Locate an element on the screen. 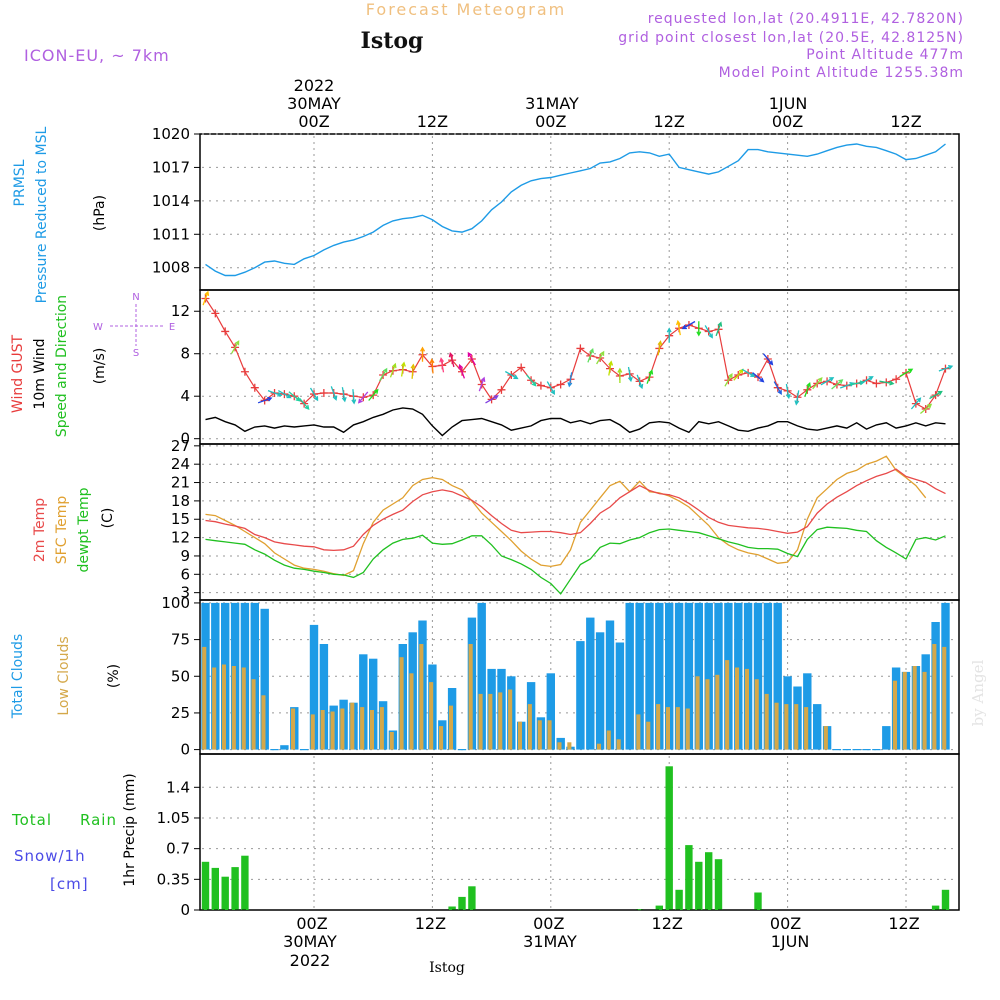 The height and width of the screenshot is (1000, 1000). compass-n: N is located at coordinates (135, 297).